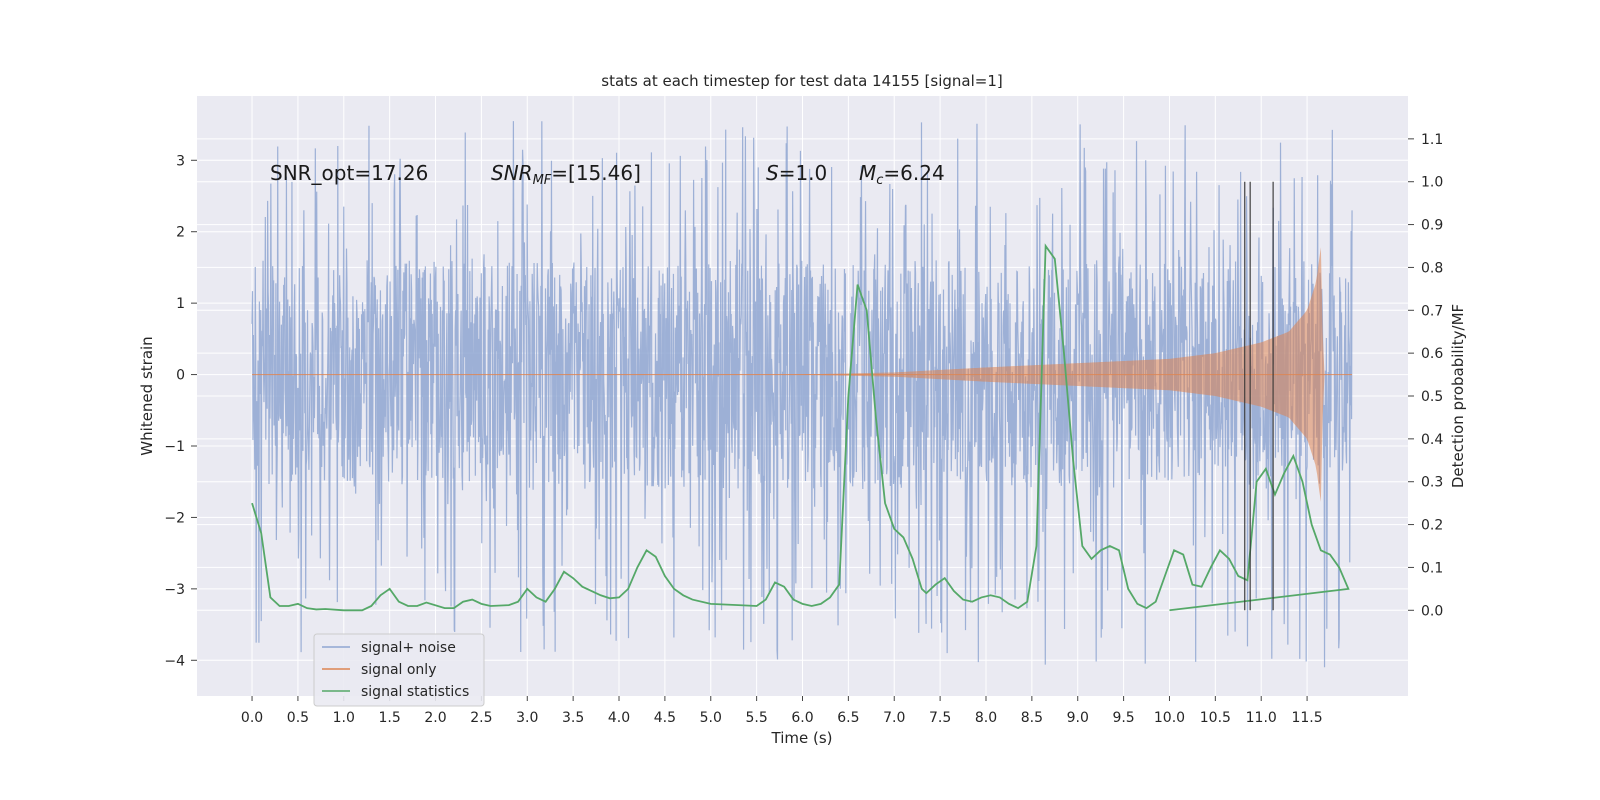 Image resolution: width=1600 pixels, height=800 pixels. Describe the element at coordinates (390, 718) in the screenshot. I see `x-tick-label-3: 1.5` at that location.